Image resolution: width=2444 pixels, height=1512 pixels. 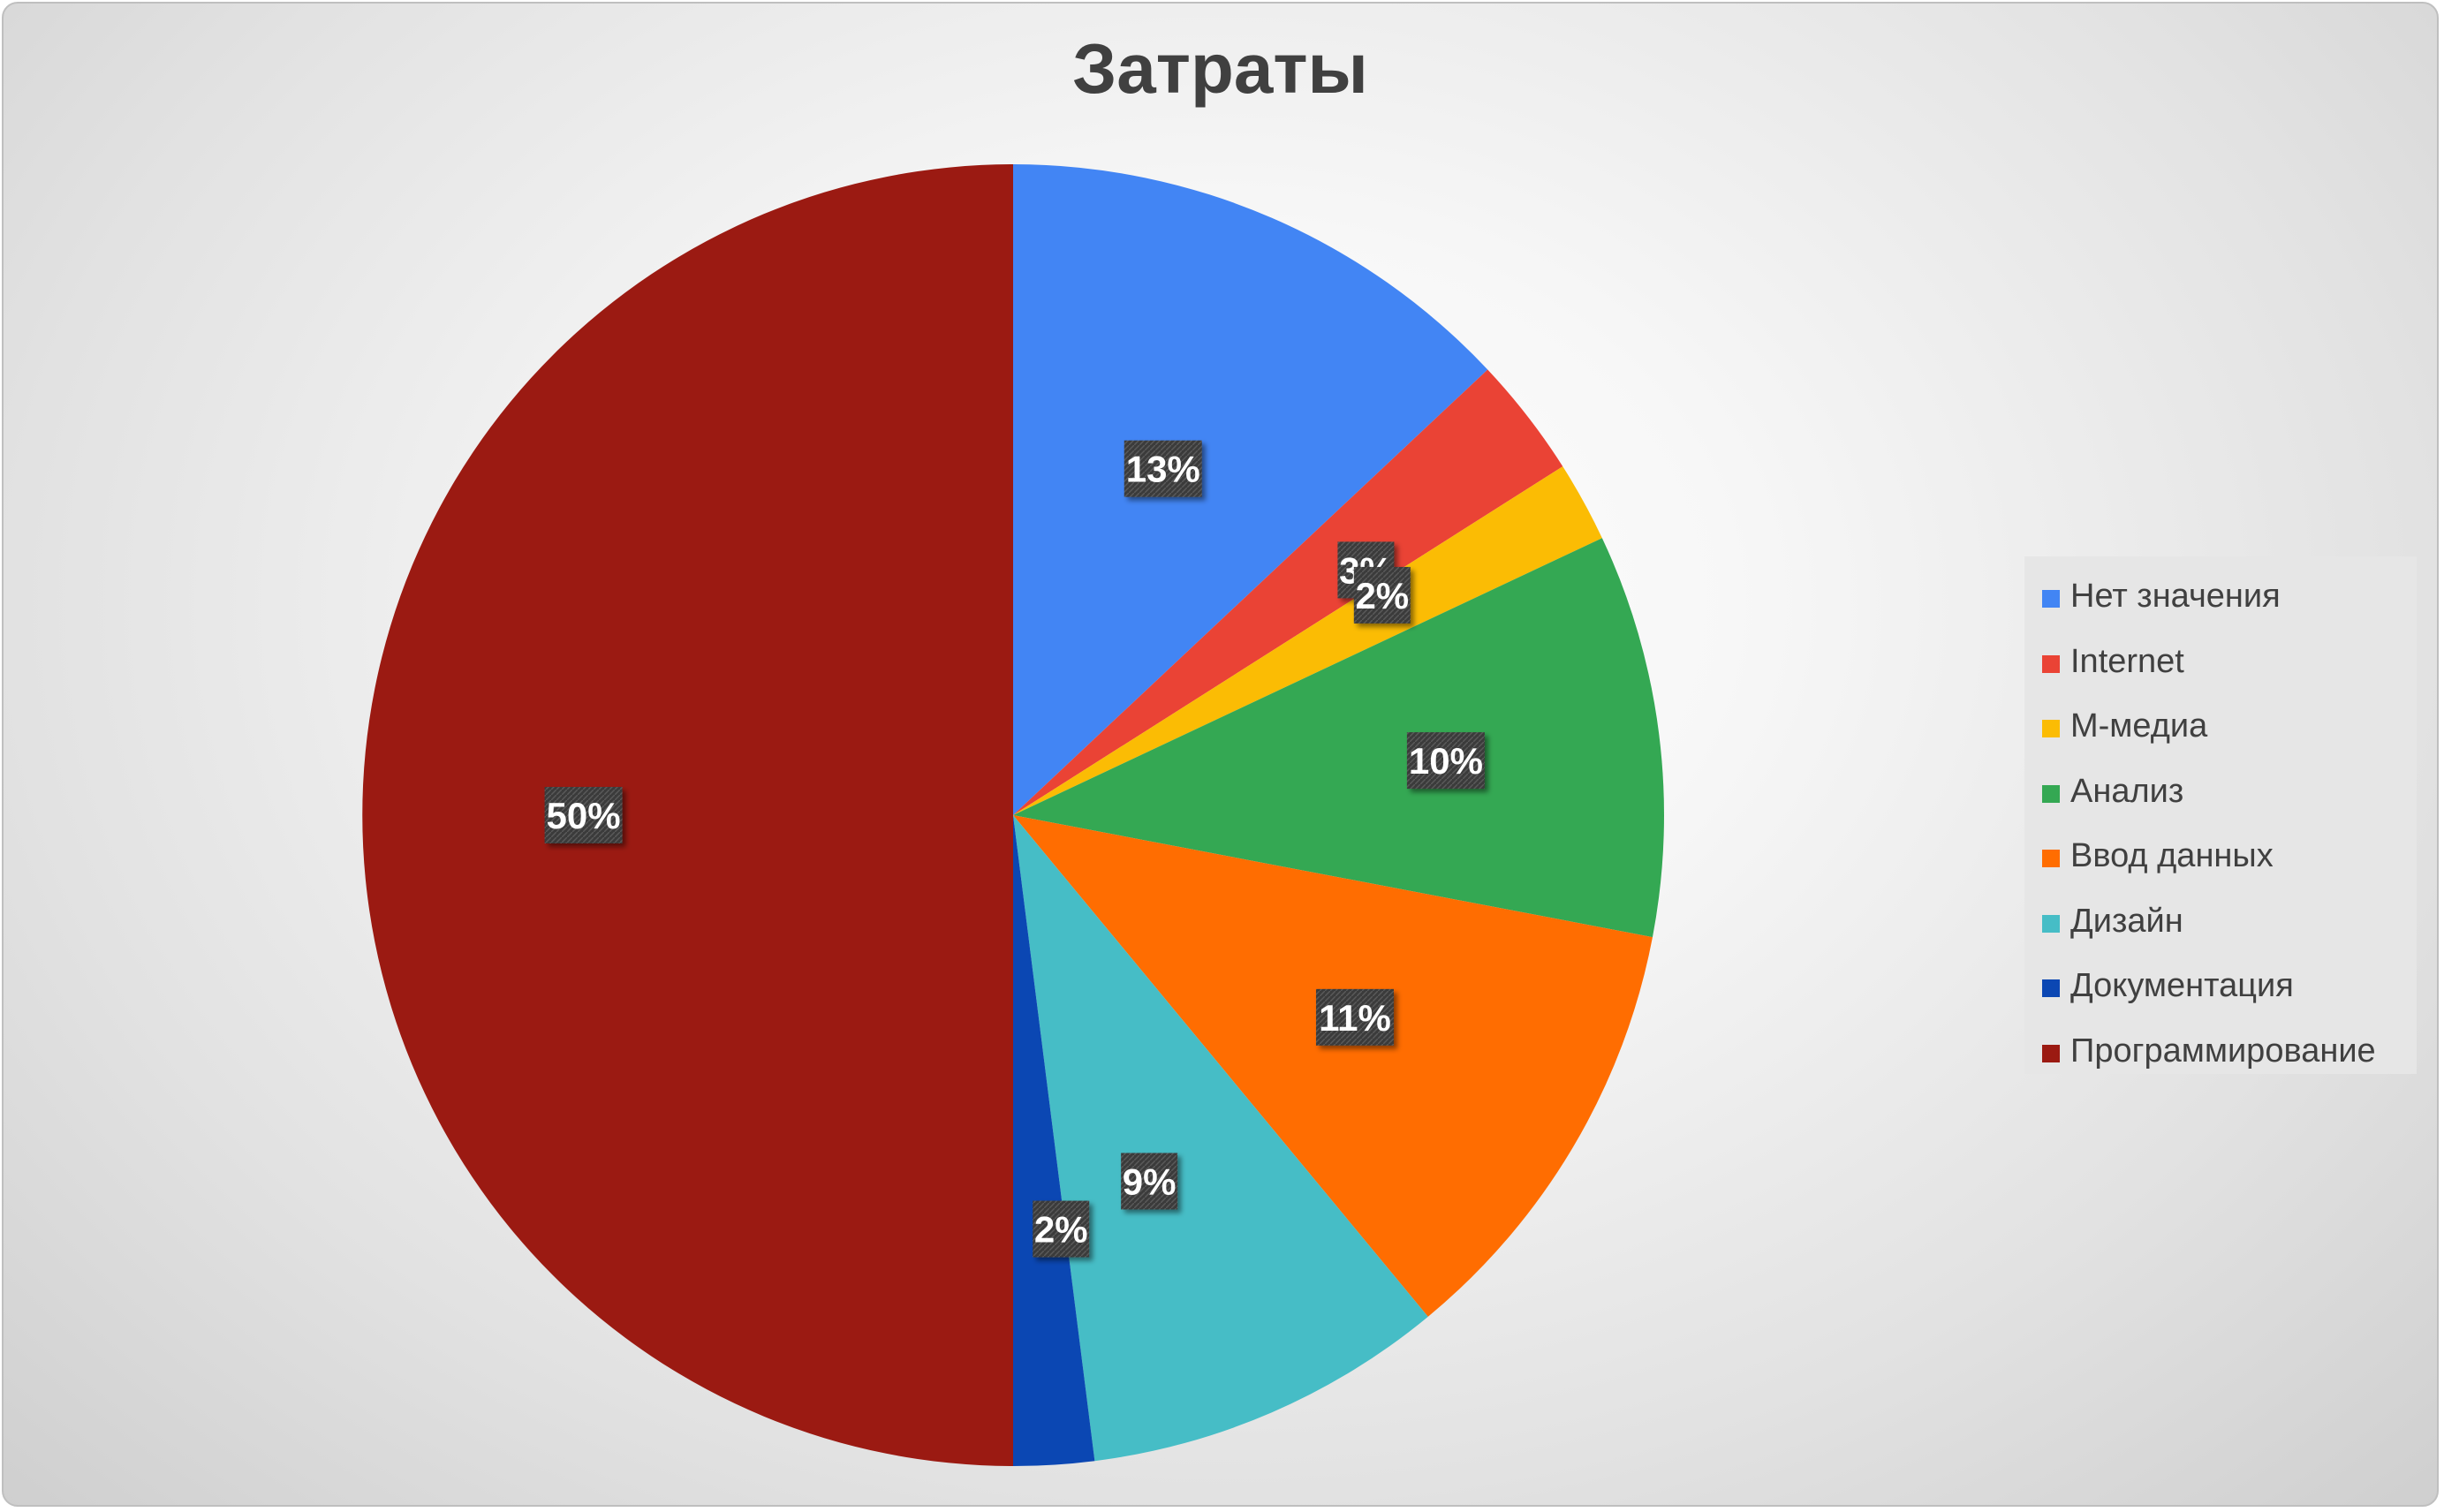 I want to click on data-label-text: 50%, so click(x=584, y=816).